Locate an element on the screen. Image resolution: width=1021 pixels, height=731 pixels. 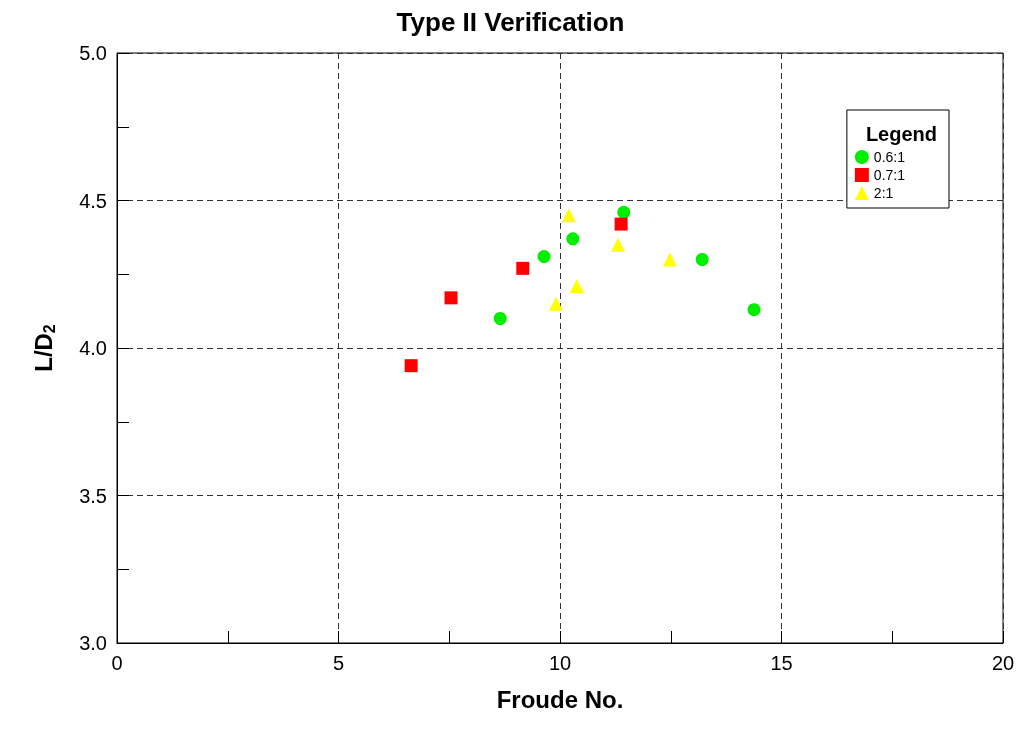
x-axis-title: Froude No. is located at coordinates (560, 699).